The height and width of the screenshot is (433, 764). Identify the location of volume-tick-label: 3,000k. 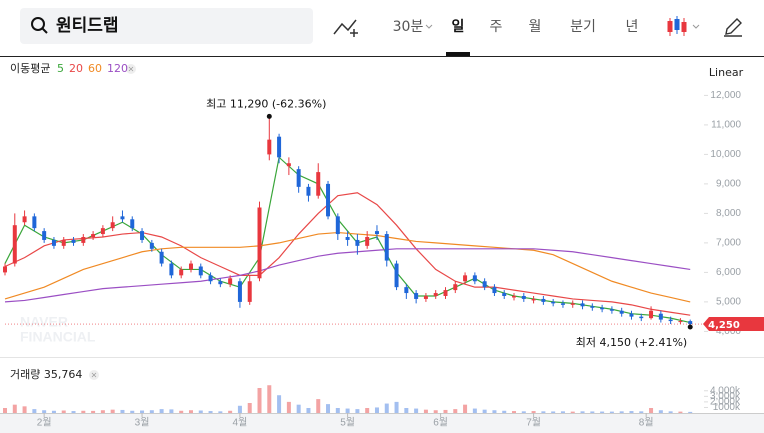
(725, 396).